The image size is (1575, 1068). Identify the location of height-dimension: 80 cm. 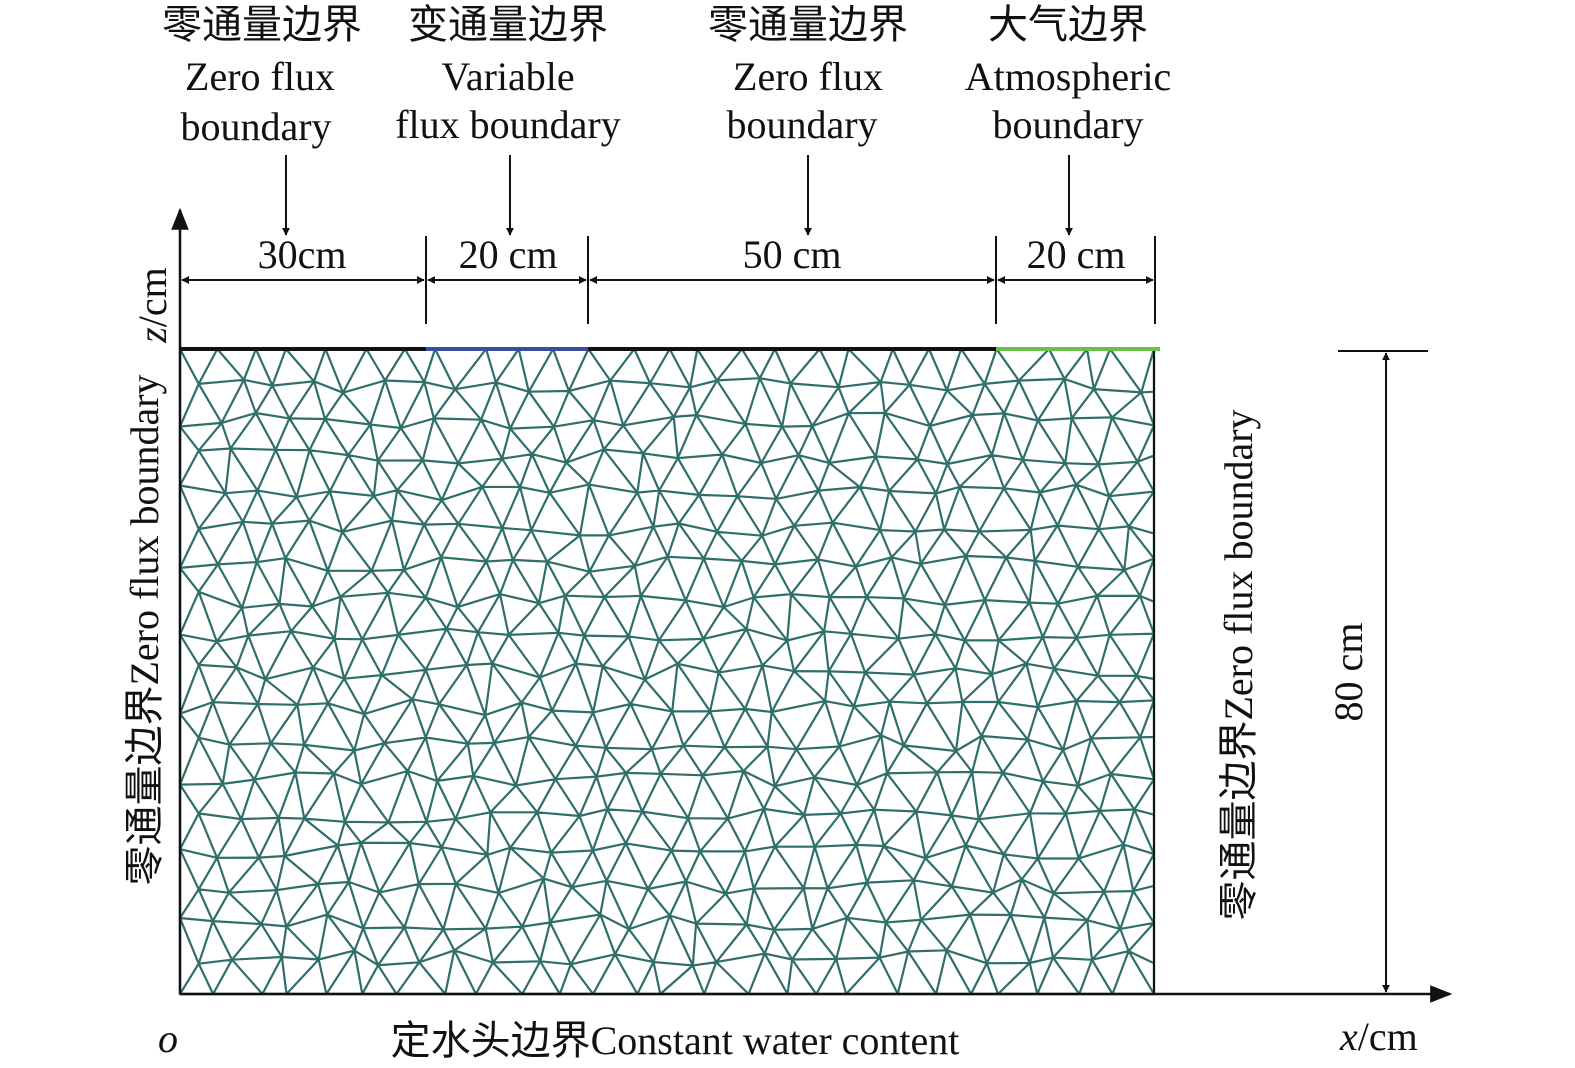
(1377, 671).